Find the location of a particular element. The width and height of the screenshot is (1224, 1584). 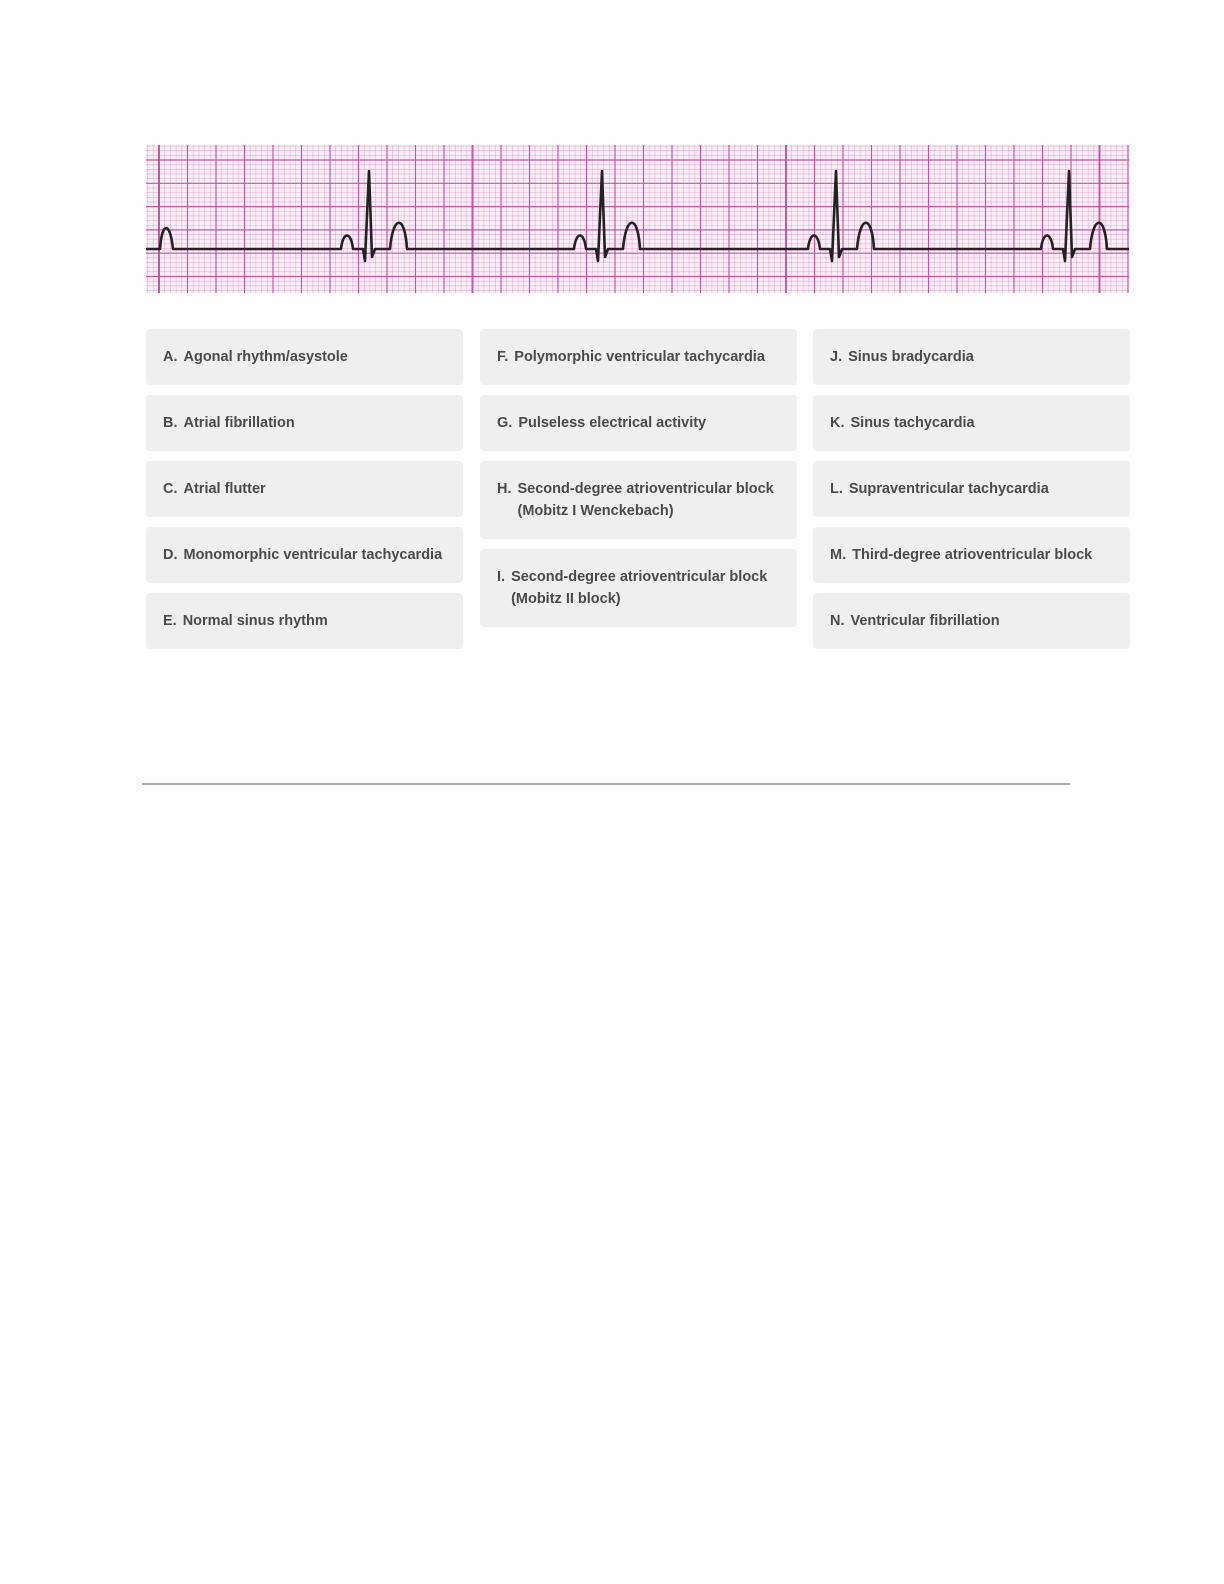

option-text: Sinus tachycardia is located at coordinates (912, 423).